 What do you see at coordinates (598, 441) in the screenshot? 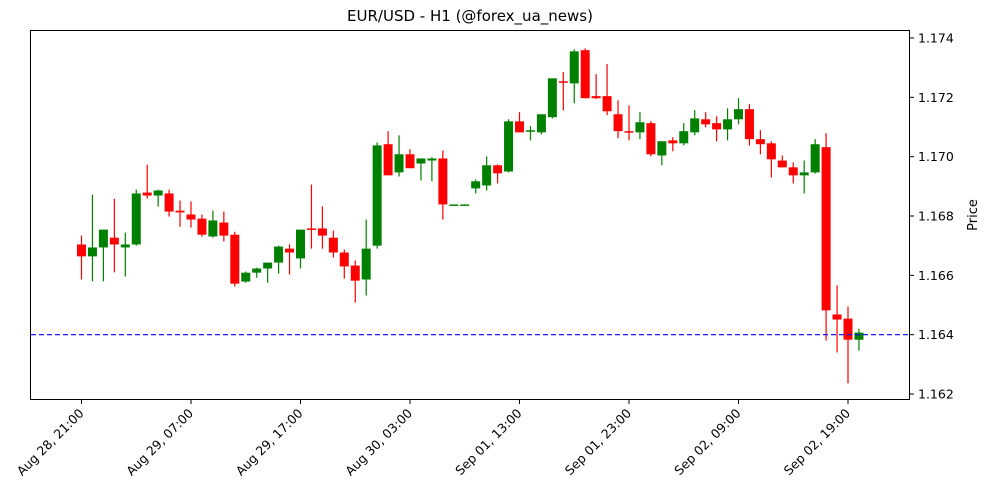
I see `x-tick-label: Sep 01, 23:00` at bounding box center [598, 441].